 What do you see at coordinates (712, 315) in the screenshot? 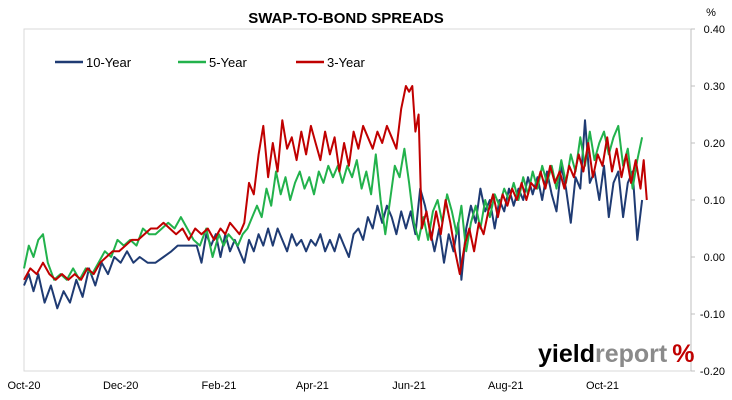
I see `y-tick-label: -0.10` at bounding box center [712, 315].